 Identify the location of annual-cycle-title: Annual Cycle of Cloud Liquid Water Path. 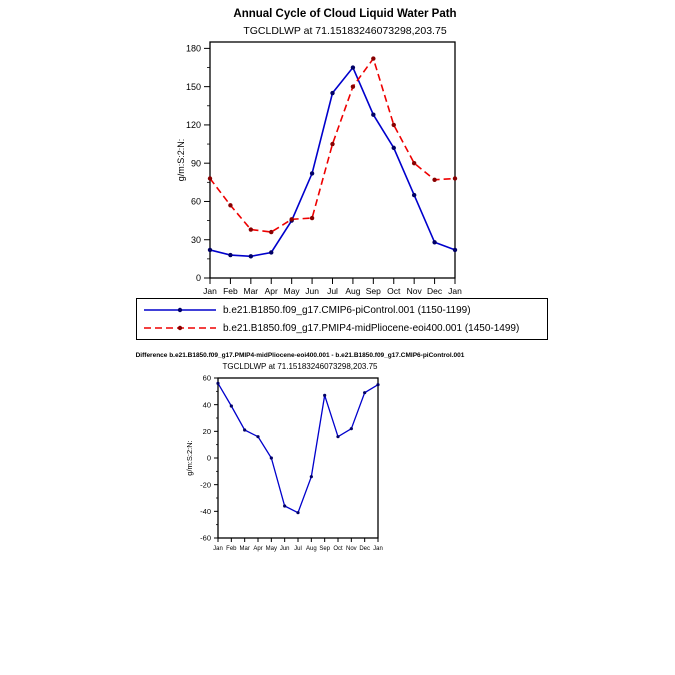
(345, 14).